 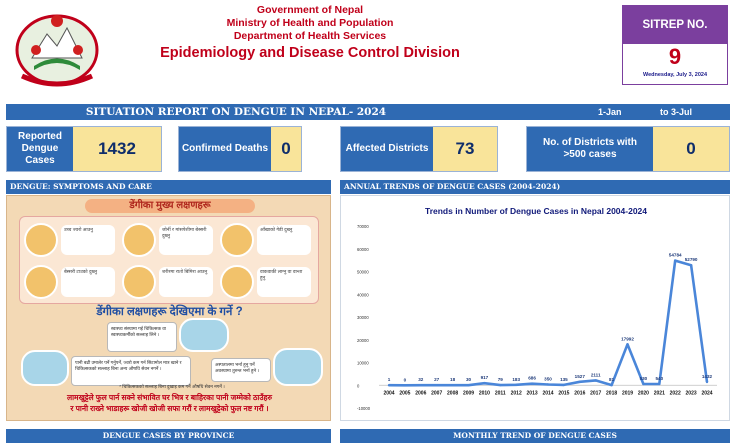 What do you see at coordinates (363, 272) in the screenshot?
I see `y-tick-label: 50000` at bounding box center [363, 272].